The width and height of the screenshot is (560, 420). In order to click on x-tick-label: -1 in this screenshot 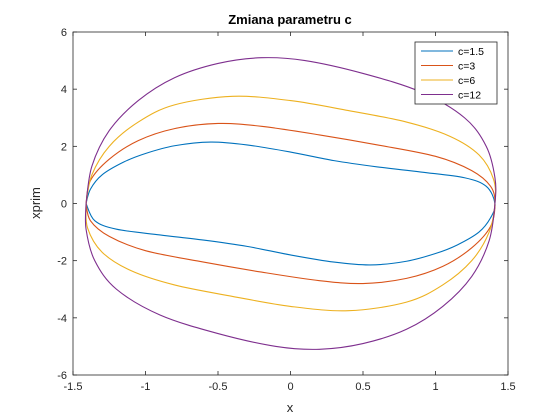, I will do `click(146, 387)`.